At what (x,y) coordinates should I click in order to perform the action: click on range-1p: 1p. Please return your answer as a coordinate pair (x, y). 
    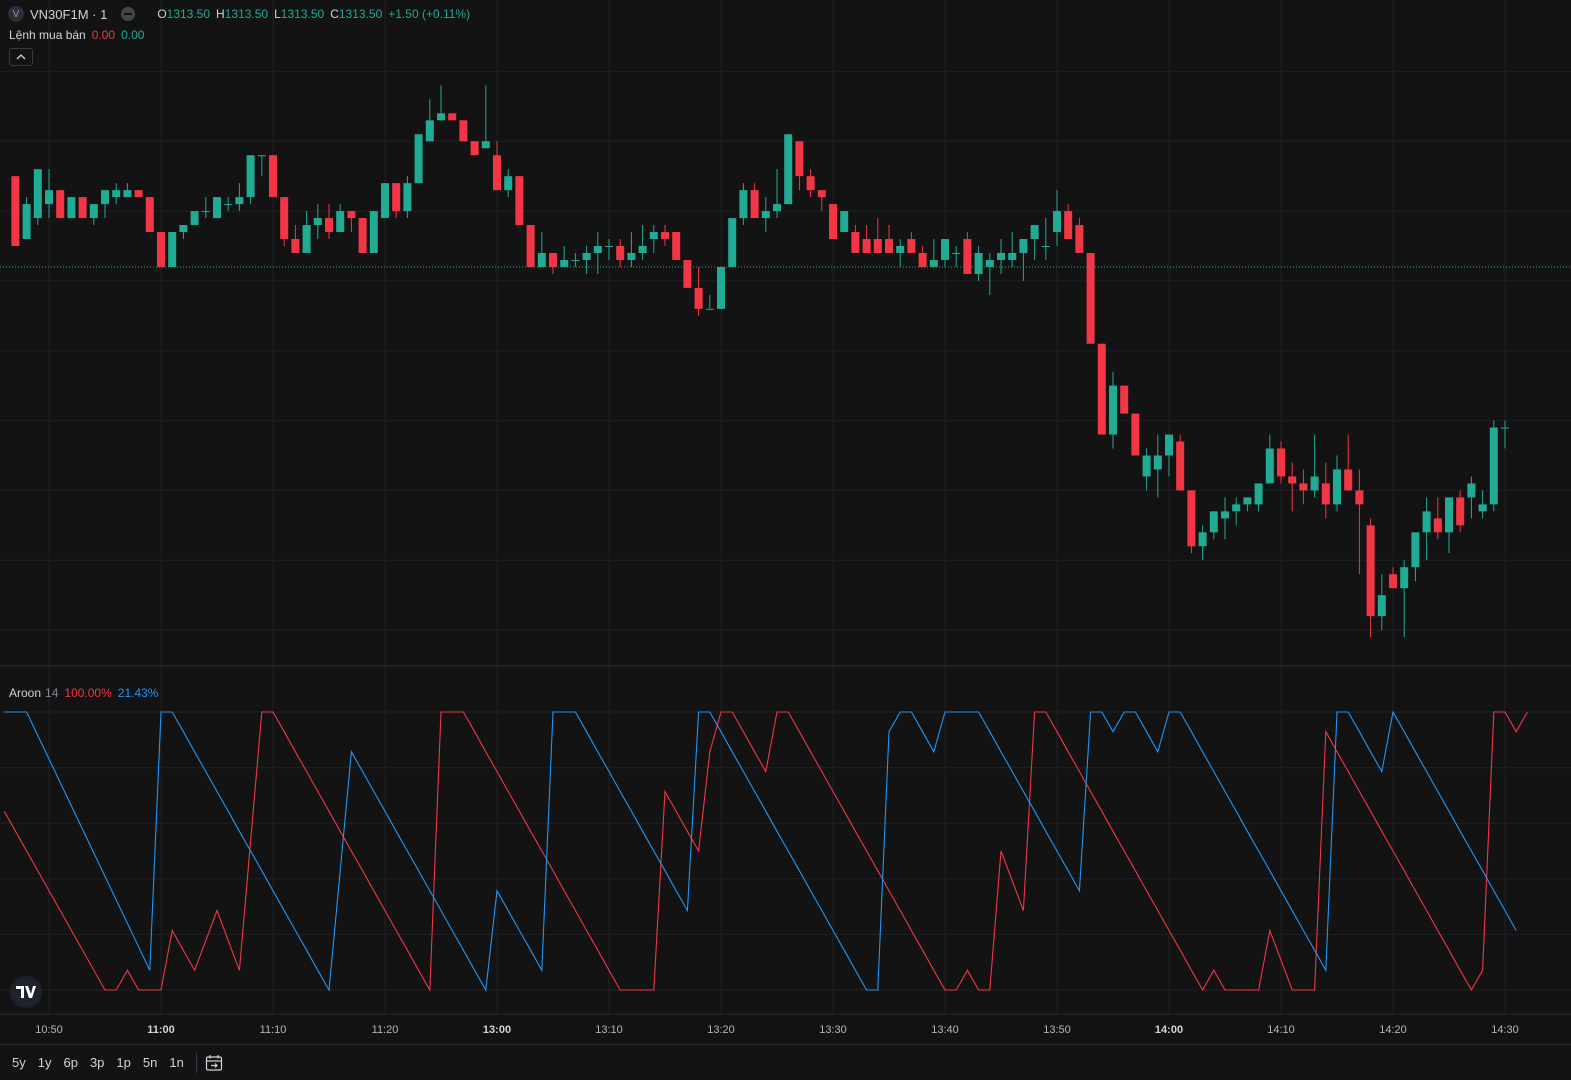
    Looking at the image, I should click on (123, 1062).